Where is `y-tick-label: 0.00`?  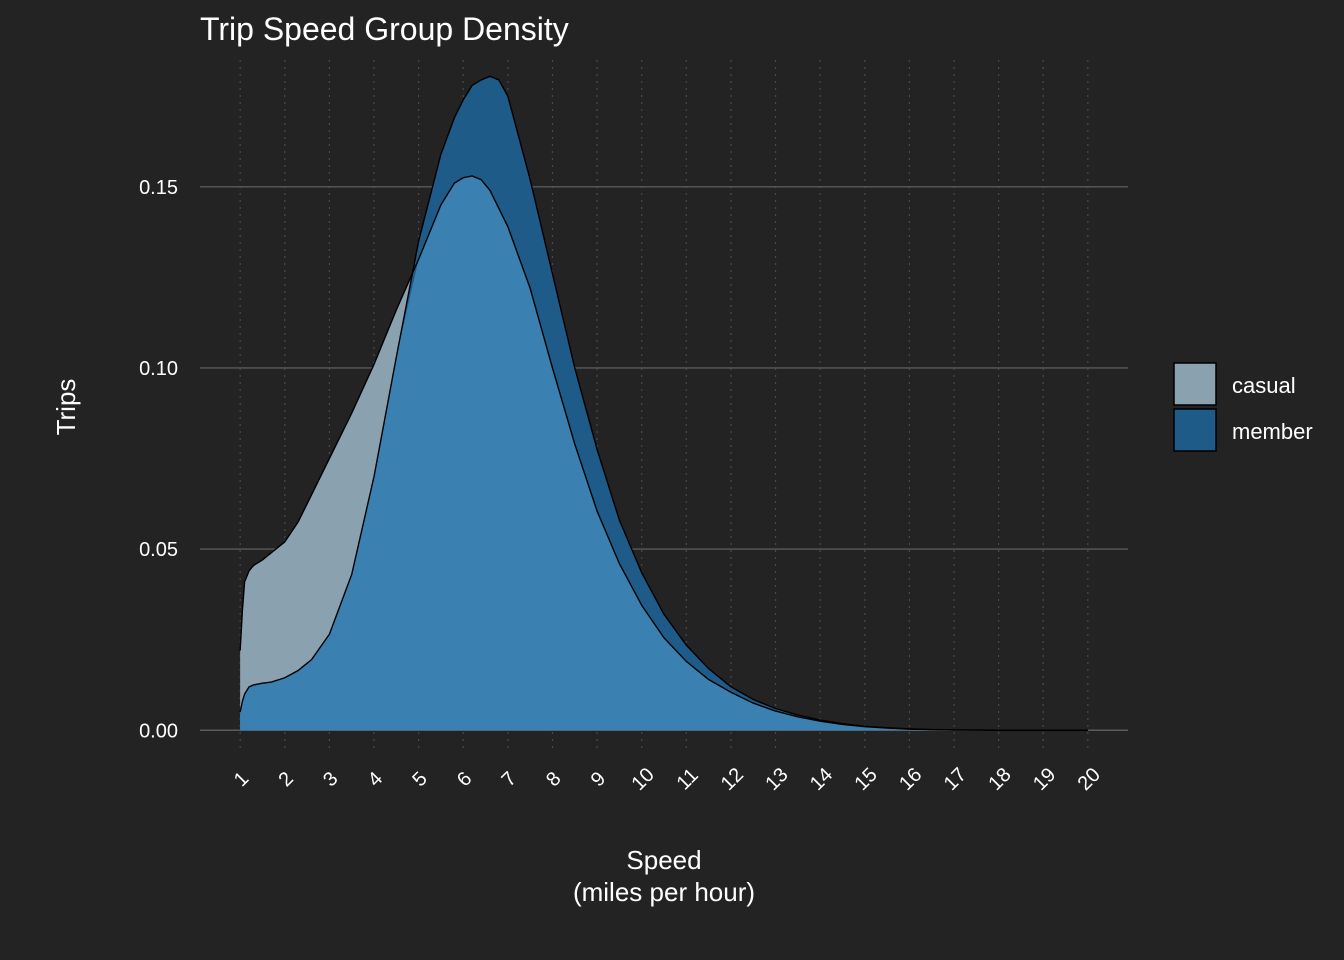
y-tick-label: 0.00 is located at coordinates (158, 731).